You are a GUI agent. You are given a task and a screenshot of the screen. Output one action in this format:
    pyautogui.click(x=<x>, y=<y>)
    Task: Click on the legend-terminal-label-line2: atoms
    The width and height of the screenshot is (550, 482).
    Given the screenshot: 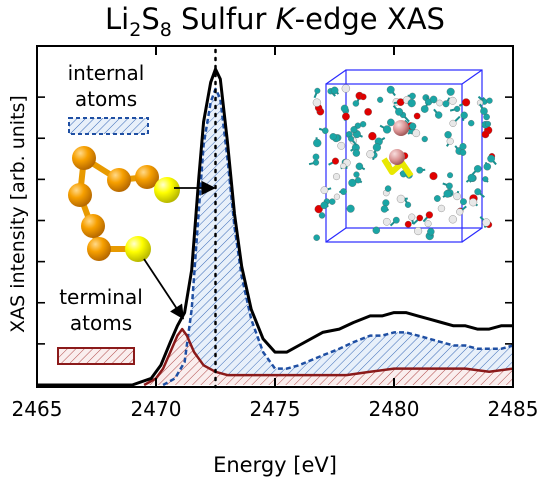 What is the action you would take?
    pyautogui.click(x=101, y=323)
    